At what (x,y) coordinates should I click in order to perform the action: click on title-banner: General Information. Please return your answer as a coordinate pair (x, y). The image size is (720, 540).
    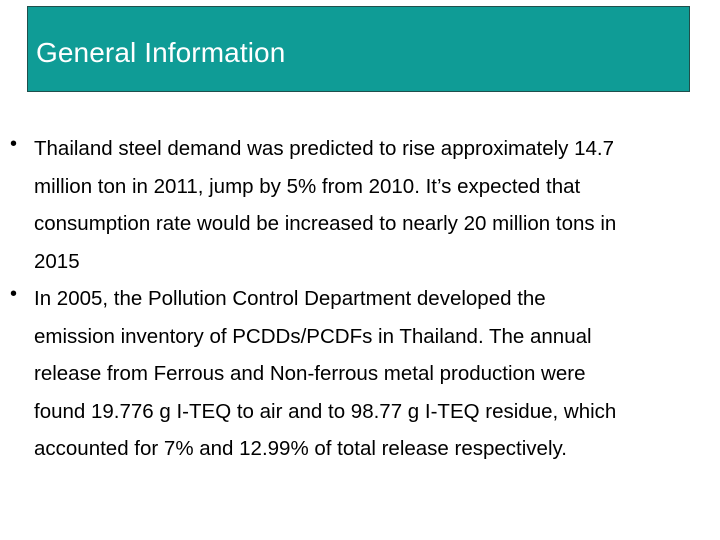
    Looking at the image, I should click on (358, 49).